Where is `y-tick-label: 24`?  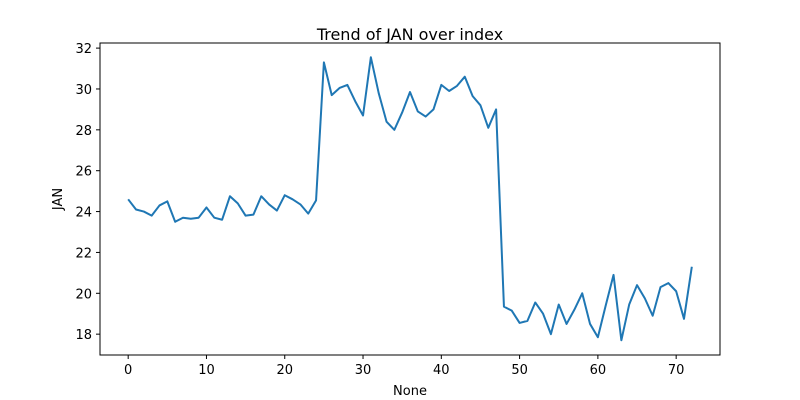 y-tick-label: 24 is located at coordinates (83, 213).